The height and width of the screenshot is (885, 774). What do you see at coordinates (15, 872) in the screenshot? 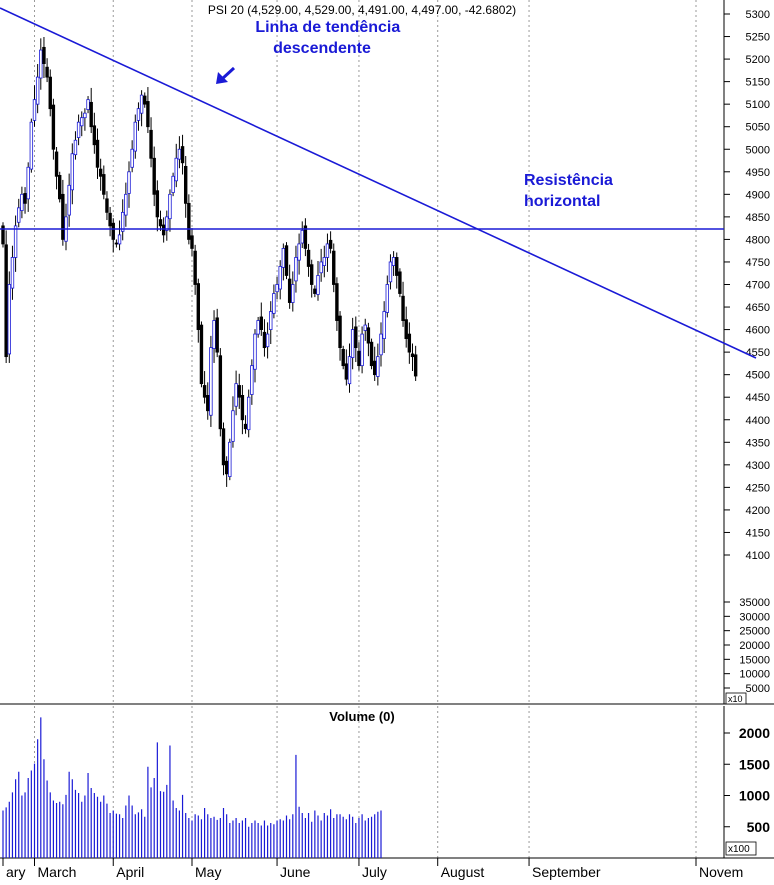
I see `month-label: ary` at bounding box center [15, 872].